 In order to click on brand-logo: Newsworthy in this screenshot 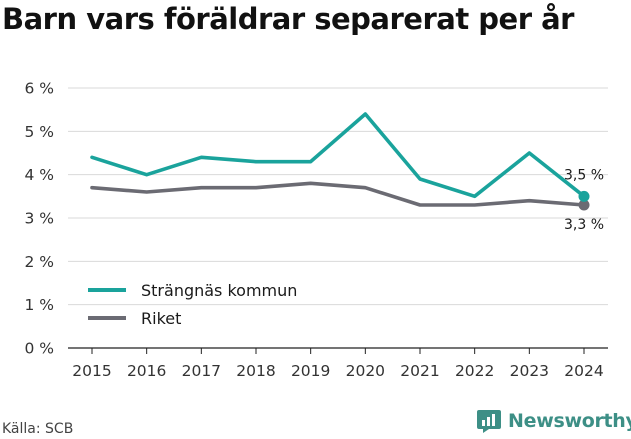, I will do `click(553, 421)`.